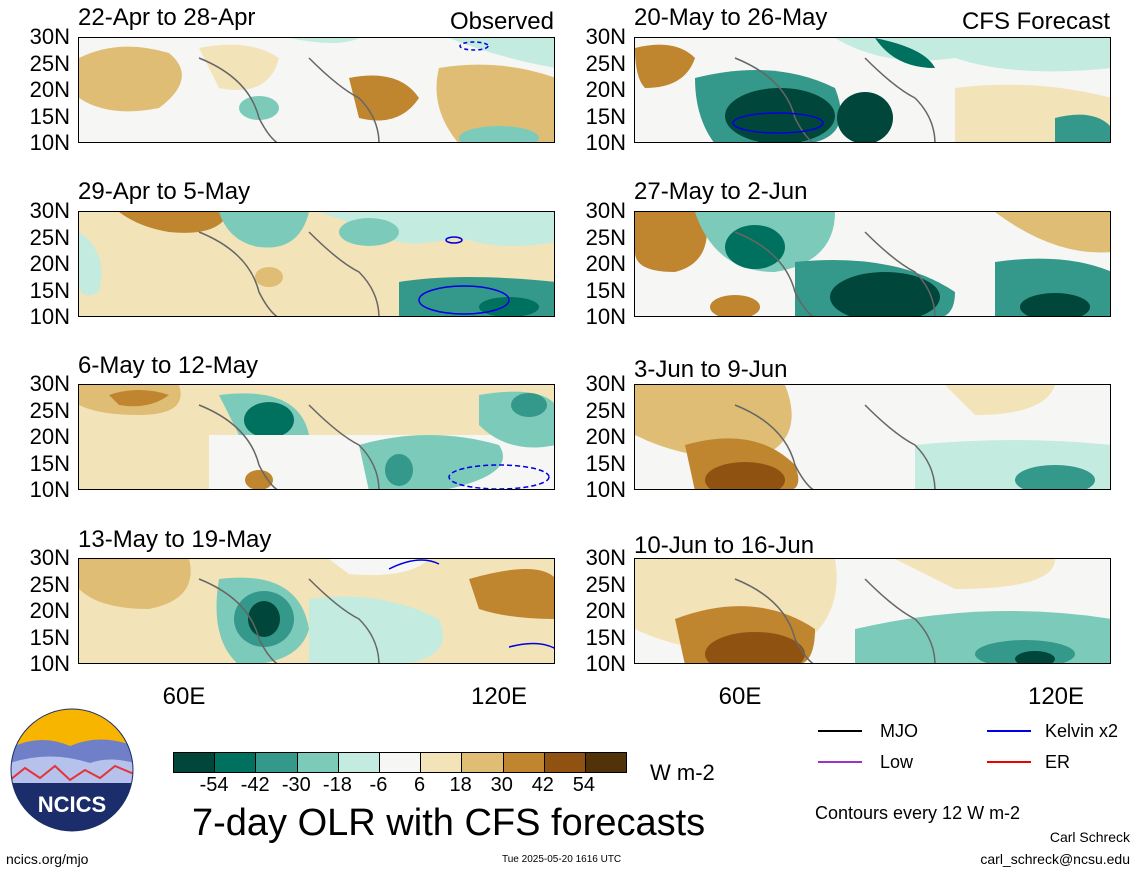 The width and height of the screenshot is (1135, 872). What do you see at coordinates (460, 785) in the screenshot?
I see `colorbar-label: 18` at bounding box center [460, 785].